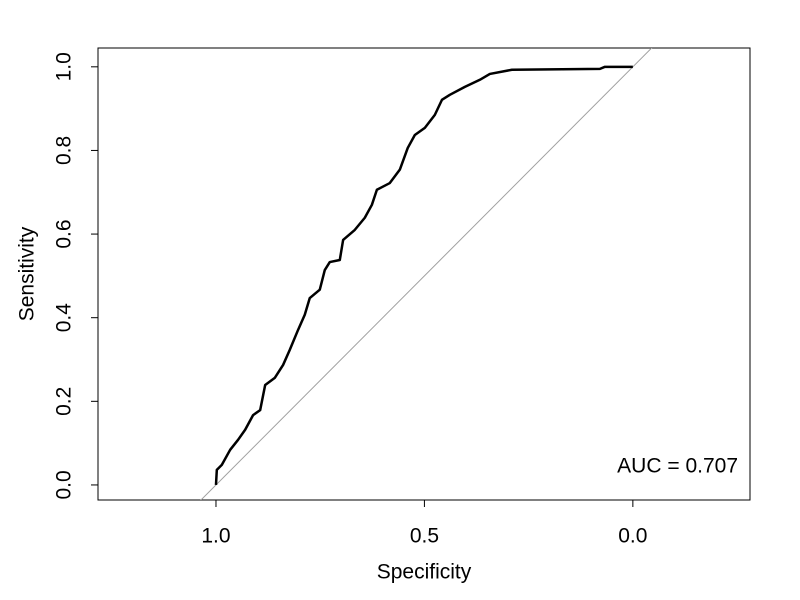  I want to click on annotation: AUC = 0.707, so click(677, 466).